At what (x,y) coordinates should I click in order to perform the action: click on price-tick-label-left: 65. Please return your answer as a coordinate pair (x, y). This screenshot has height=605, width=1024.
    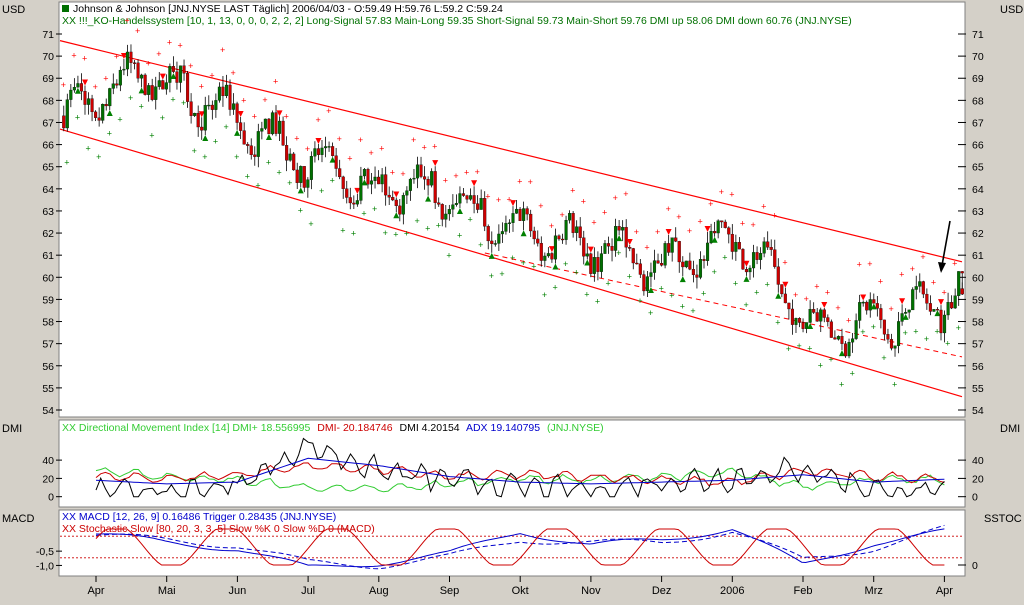
    Looking at the image, I should click on (48, 168).